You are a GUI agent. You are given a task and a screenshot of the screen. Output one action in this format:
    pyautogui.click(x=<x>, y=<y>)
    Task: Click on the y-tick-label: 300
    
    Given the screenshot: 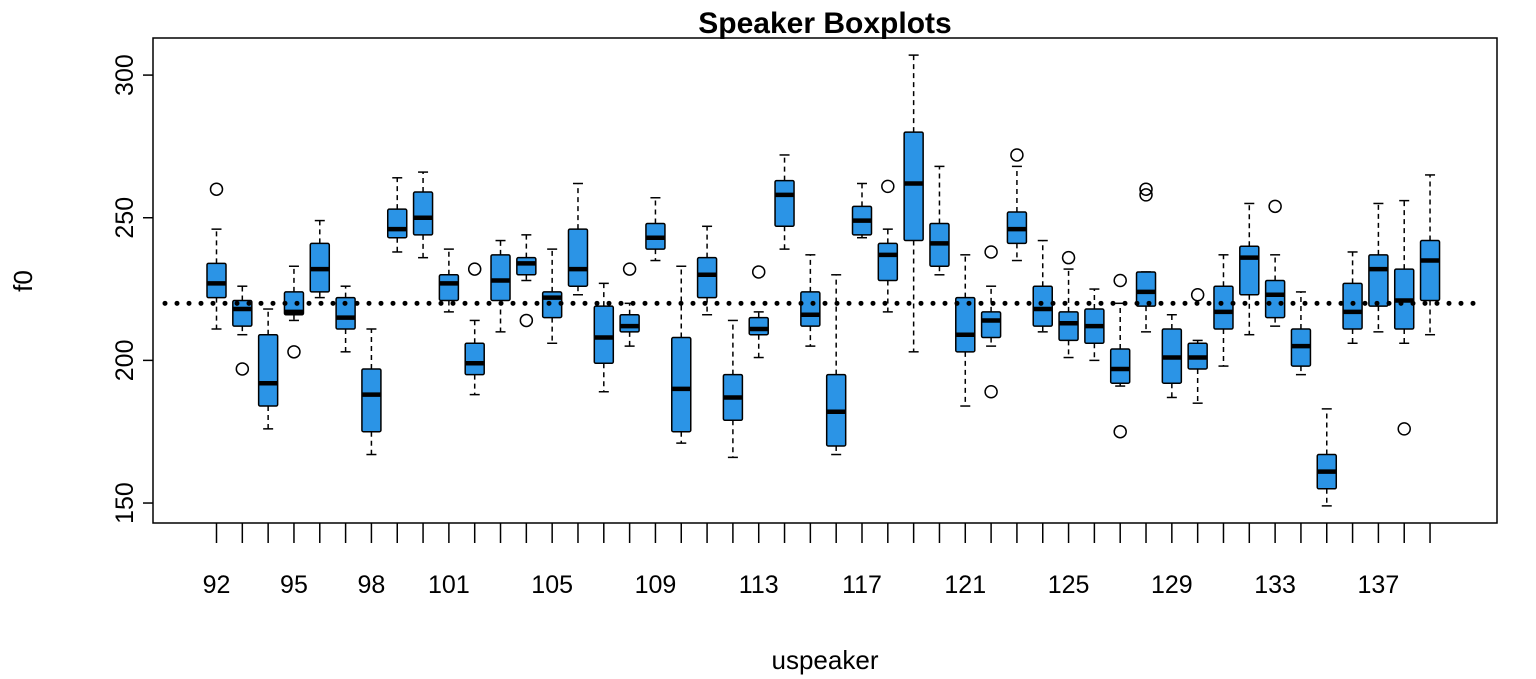 What is the action you would take?
    pyautogui.click(x=125, y=75)
    